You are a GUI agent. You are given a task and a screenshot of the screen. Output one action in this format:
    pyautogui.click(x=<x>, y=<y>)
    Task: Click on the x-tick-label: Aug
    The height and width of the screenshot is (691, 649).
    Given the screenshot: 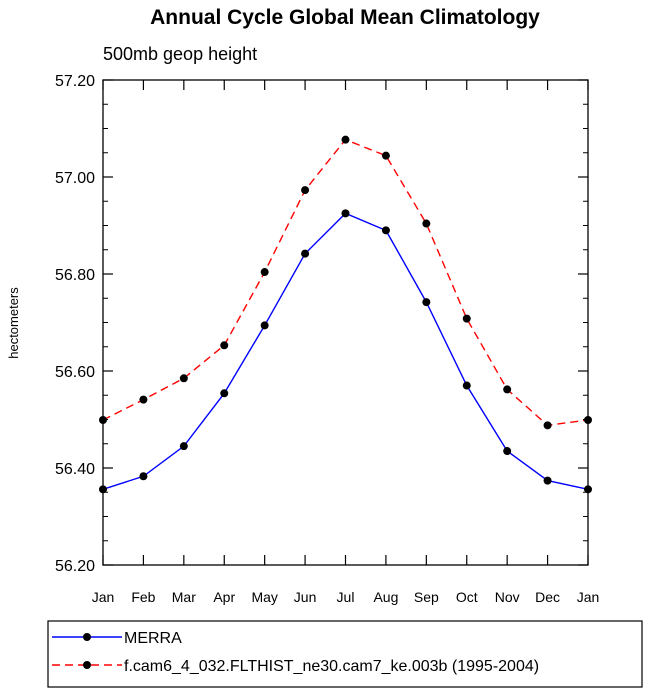 What is the action you would take?
    pyautogui.click(x=385, y=597)
    